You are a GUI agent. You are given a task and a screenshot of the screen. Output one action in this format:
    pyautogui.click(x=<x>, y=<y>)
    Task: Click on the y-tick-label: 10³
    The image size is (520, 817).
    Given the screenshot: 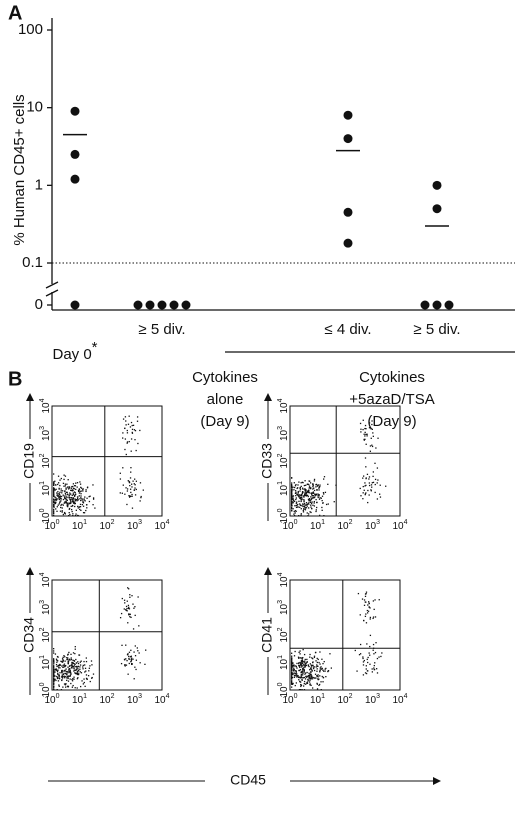 What is the action you would take?
    pyautogui.click(x=283, y=433)
    